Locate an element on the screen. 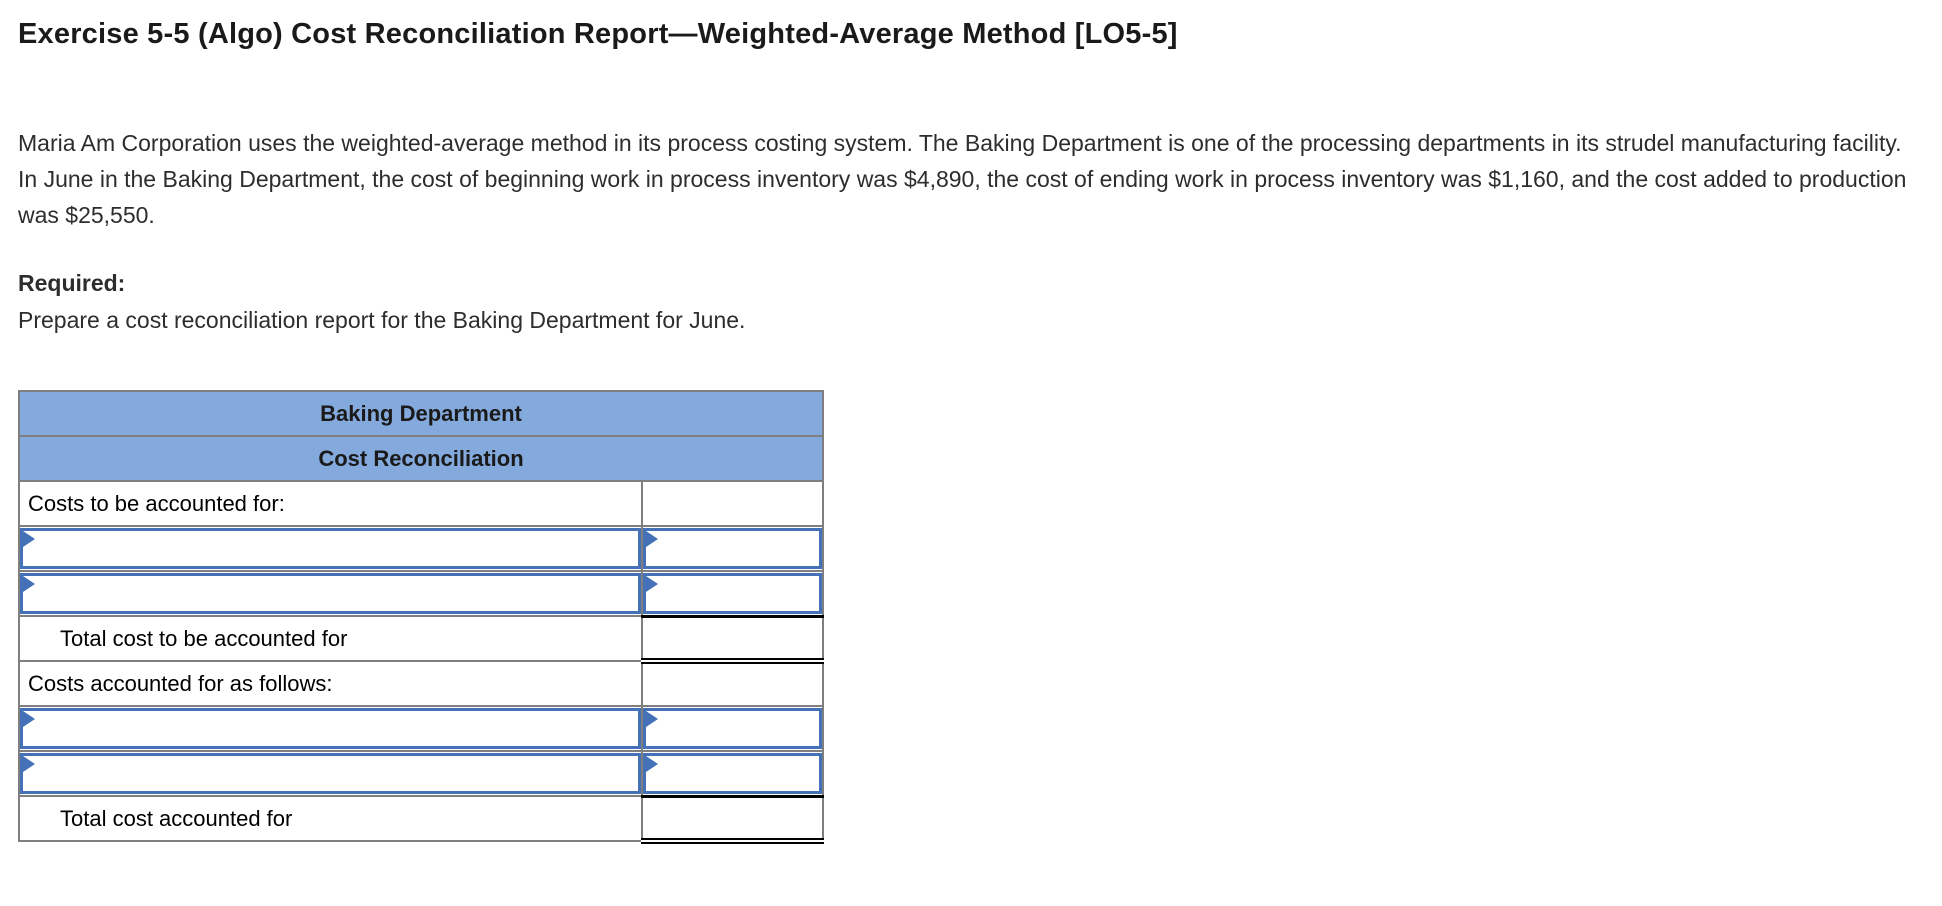 The width and height of the screenshot is (1942, 906). table-title-row: Baking Department is located at coordinates (421, 413).